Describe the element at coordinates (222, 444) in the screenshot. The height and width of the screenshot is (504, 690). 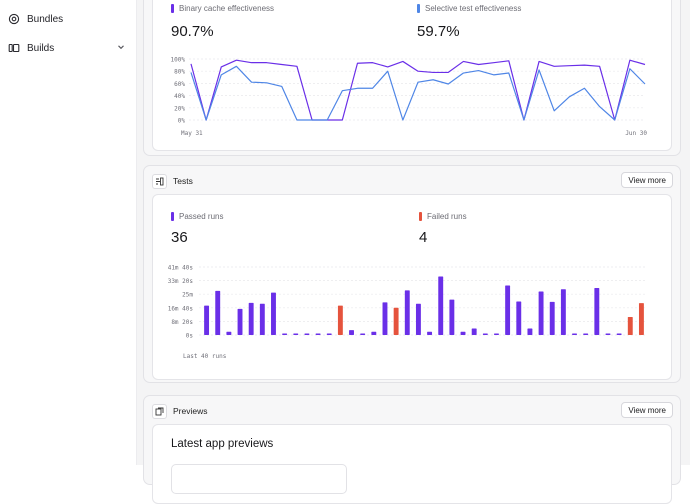
I see `latest-app-previews-title: Latest app previews` at that location.